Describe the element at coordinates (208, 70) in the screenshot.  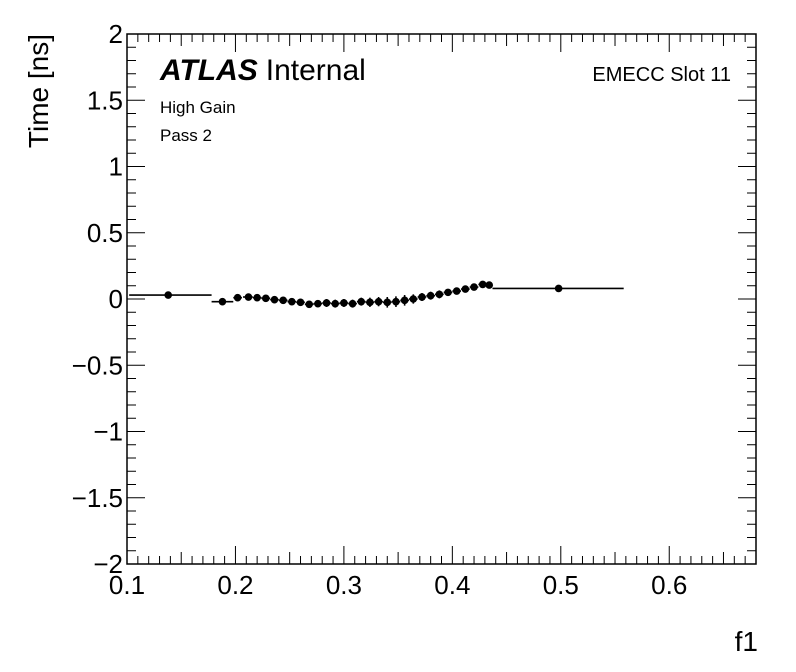
I see `atlas-logo-text: ATLAS` at that location.